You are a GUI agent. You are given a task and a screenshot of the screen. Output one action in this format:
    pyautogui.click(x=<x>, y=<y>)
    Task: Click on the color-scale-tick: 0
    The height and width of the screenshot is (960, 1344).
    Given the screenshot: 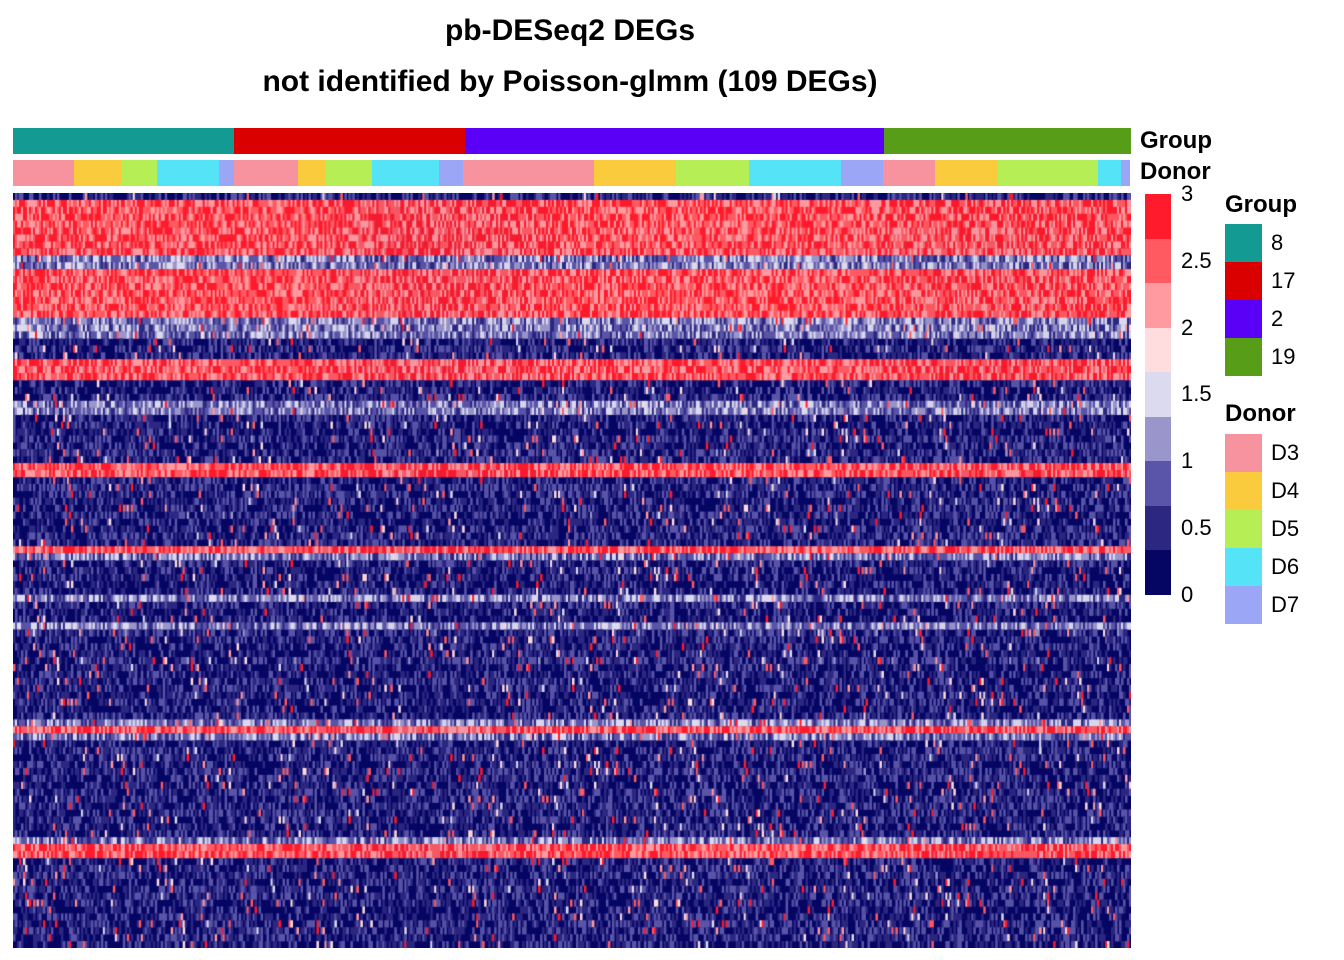 What is the action you would take?
    pyautogui.click(x=1187, y=594)
    